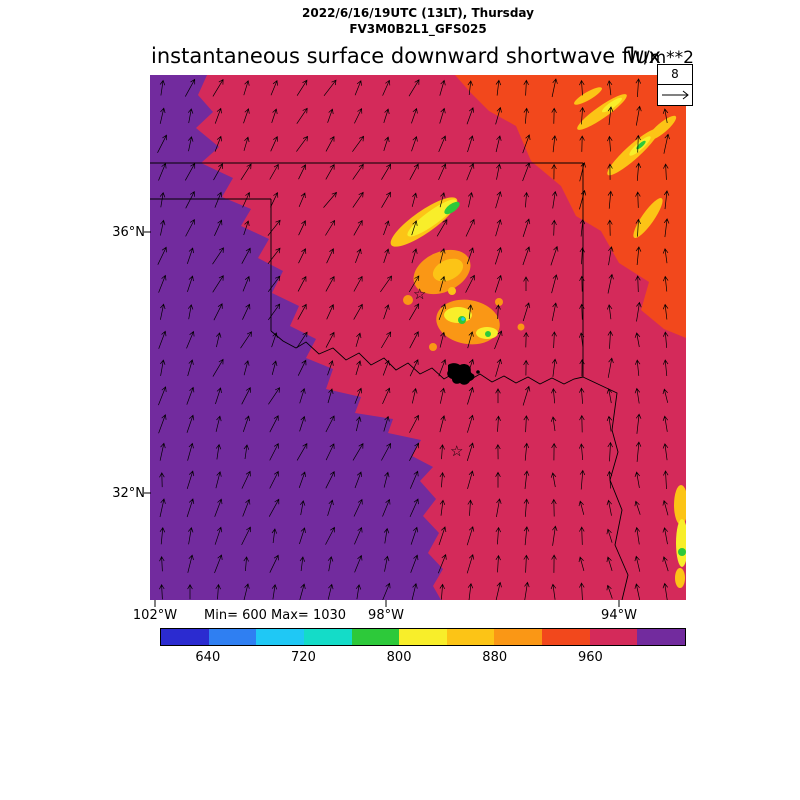  Describe the element at coordinates (675, 75) in the screenshot. I see `wind-reference-value: 8` at that location.